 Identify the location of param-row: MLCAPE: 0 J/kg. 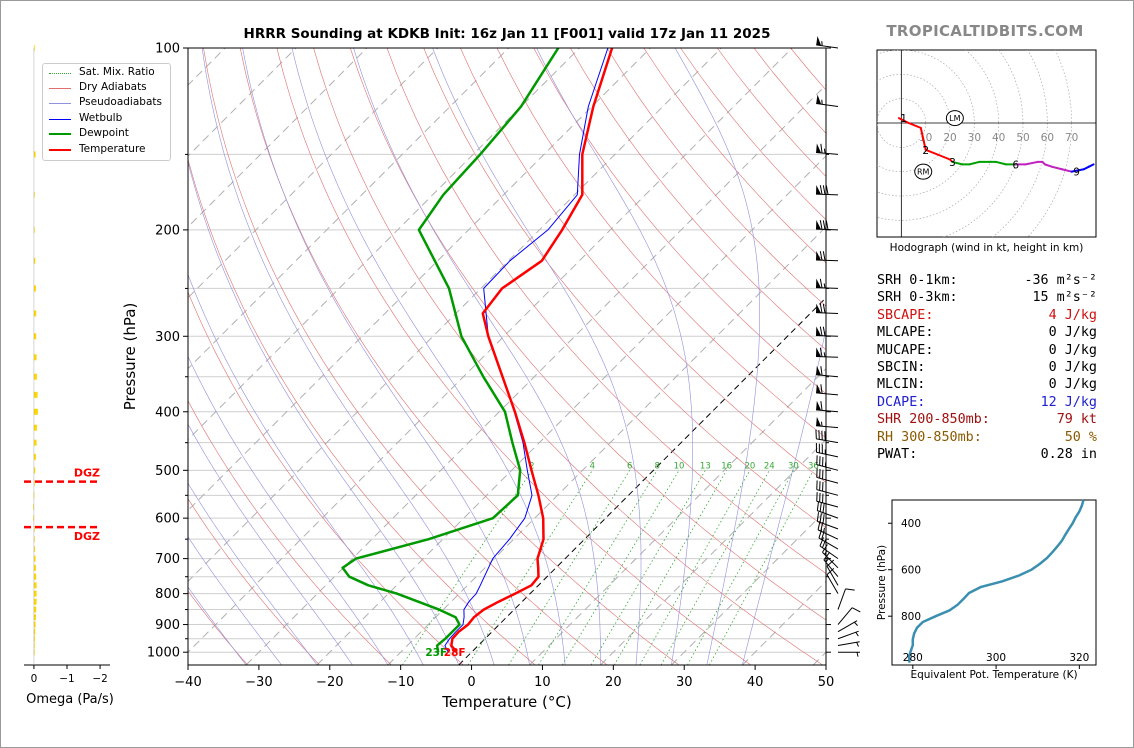
(987, 332).